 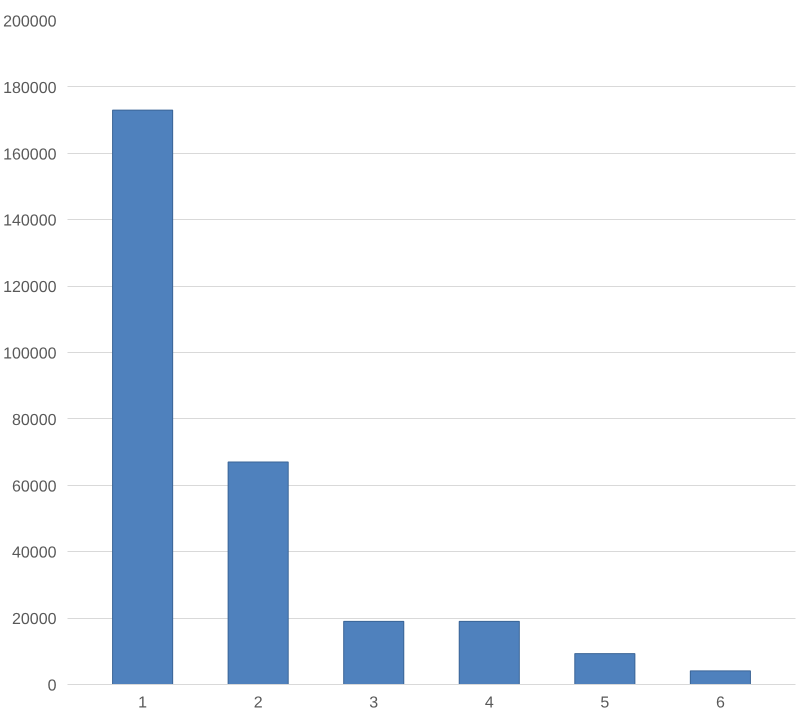 I want to click on x-tick-label: 6, so click(x=720, y=703).